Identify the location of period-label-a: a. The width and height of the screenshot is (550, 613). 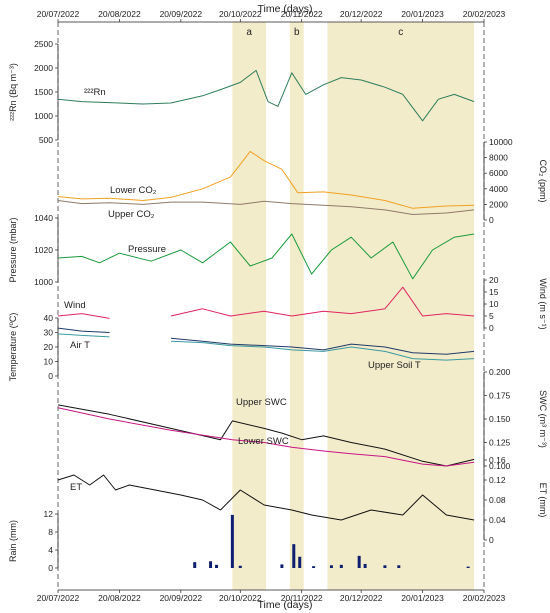
(249, 32).